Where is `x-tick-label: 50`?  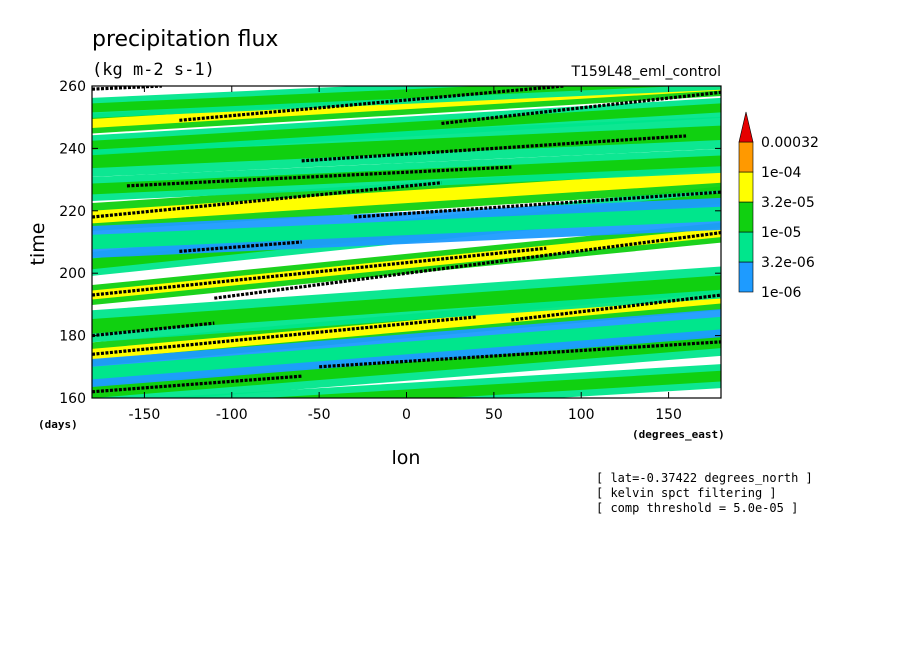
x-tick-label: 50 is located at coordinates (494, 415).